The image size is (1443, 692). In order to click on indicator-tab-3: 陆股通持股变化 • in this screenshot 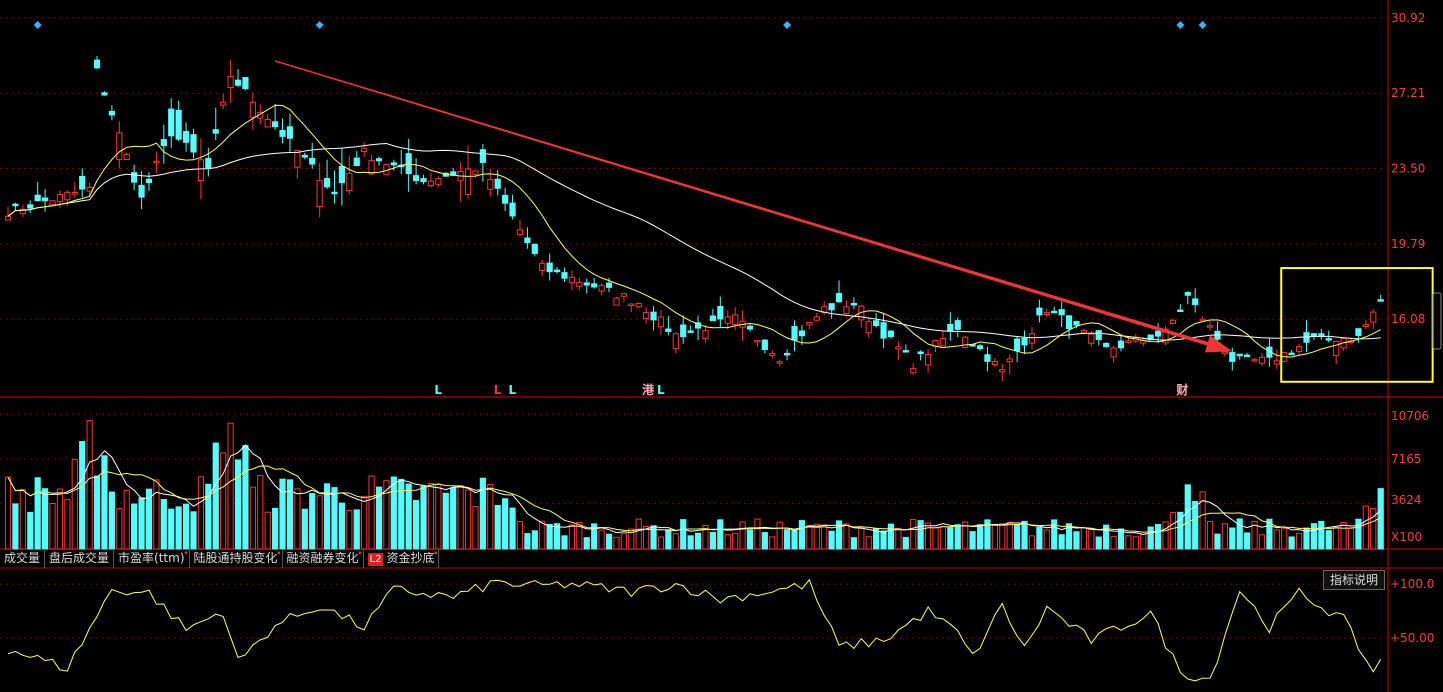, I will do `click(236, 558)`.